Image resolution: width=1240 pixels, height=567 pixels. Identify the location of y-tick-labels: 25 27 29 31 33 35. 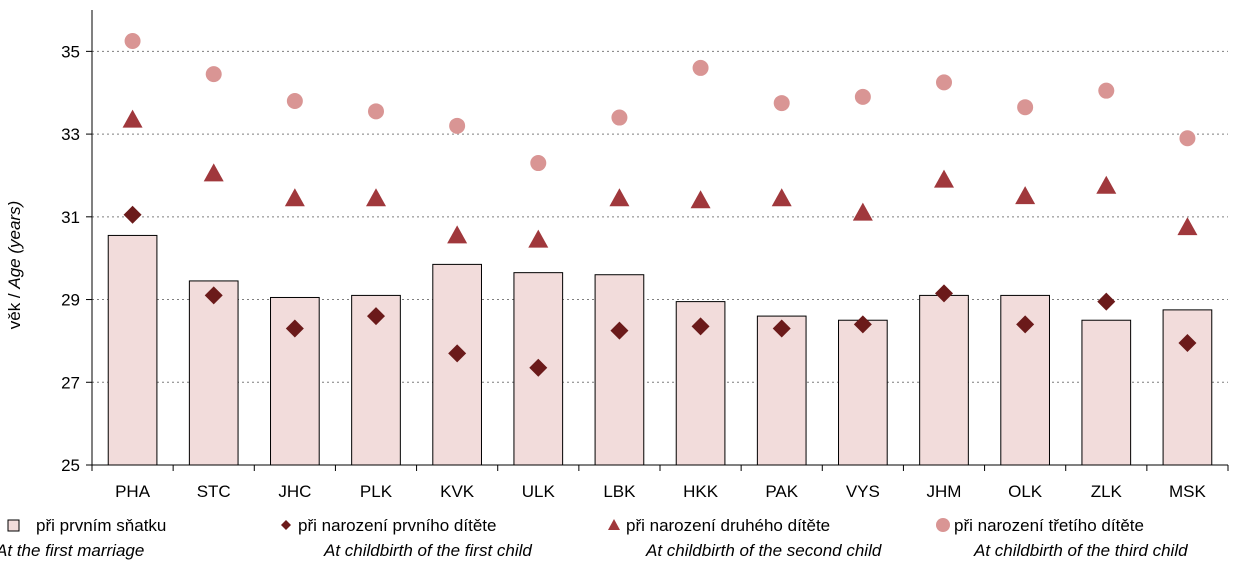
(70, 258).